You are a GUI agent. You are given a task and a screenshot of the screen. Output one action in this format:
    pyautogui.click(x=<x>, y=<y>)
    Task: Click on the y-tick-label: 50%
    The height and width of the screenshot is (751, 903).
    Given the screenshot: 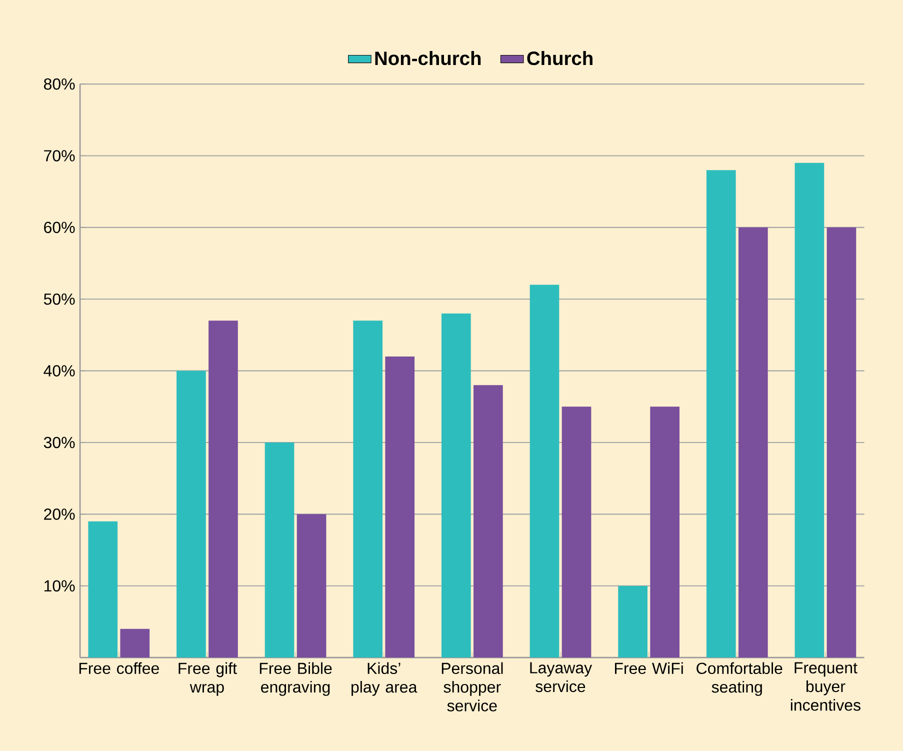 What is the action you would take?
    pyautogui.click(x=59, y=299)
    